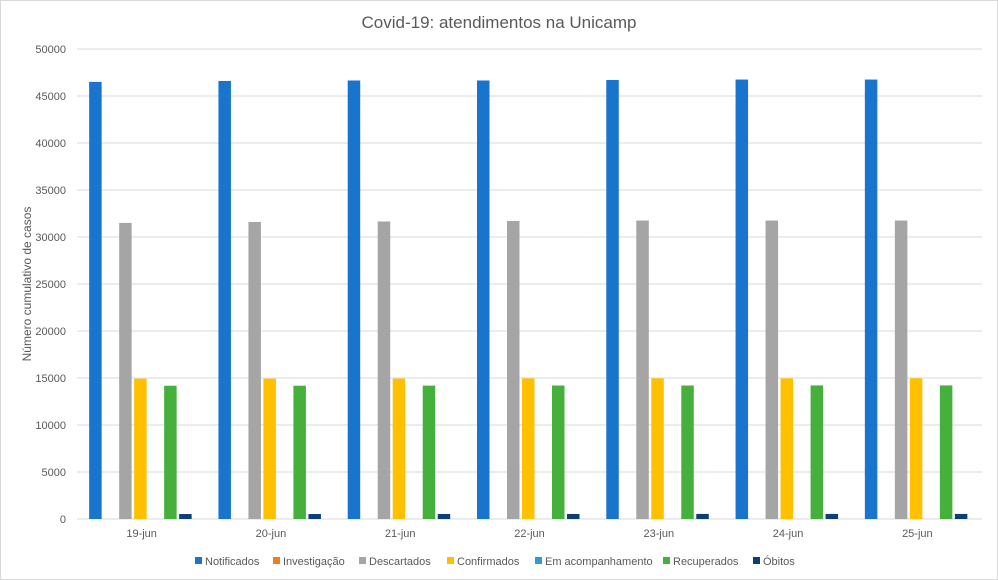 This screenshot has height=580, width=998. What do you see at coordinates (788, 534) in the screenshot?
I see `x-tick-label: 24-jun` at bounding box center [788, 534].